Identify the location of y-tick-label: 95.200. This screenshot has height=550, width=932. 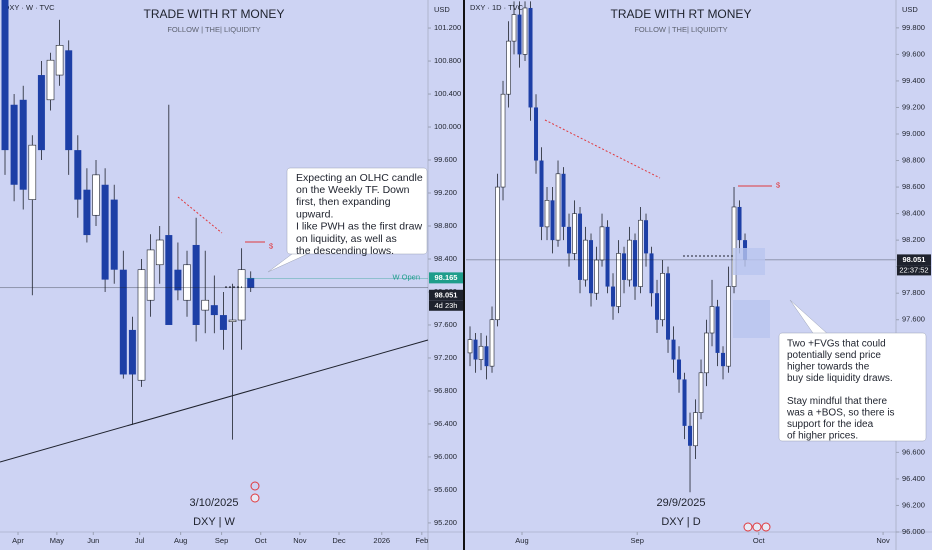
(445, 522).